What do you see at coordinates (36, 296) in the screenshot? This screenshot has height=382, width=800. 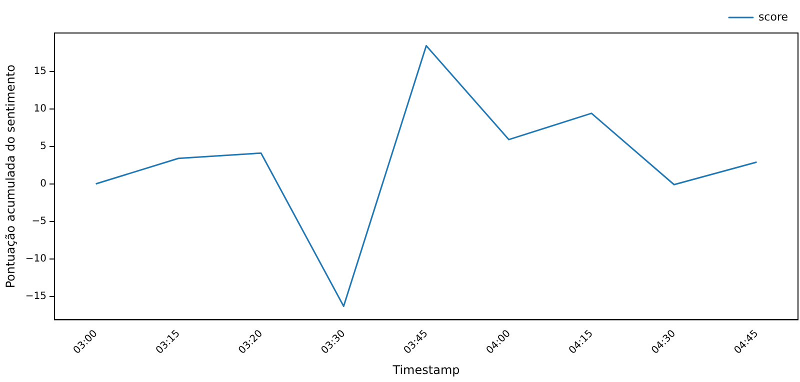 I see `y-tick-label: −15` at bounding box center [36, 296].